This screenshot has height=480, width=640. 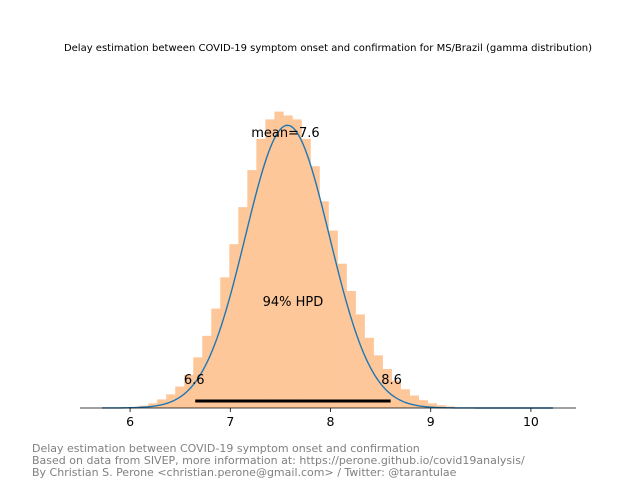 What do you see at coordinates (531, 421) in the screenshot?
I see `x-tick-label-4: 10` at bounding box center [531, 421].